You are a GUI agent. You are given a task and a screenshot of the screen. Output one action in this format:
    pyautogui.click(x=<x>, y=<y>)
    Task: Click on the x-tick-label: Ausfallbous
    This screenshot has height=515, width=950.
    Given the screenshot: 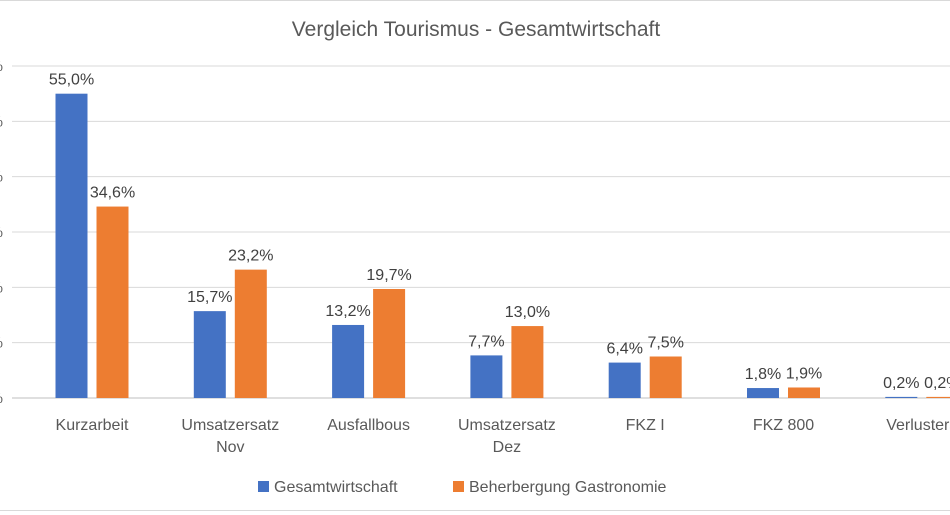 What is the action you would take?
    pyautogui.click(x=368, y=425)
    